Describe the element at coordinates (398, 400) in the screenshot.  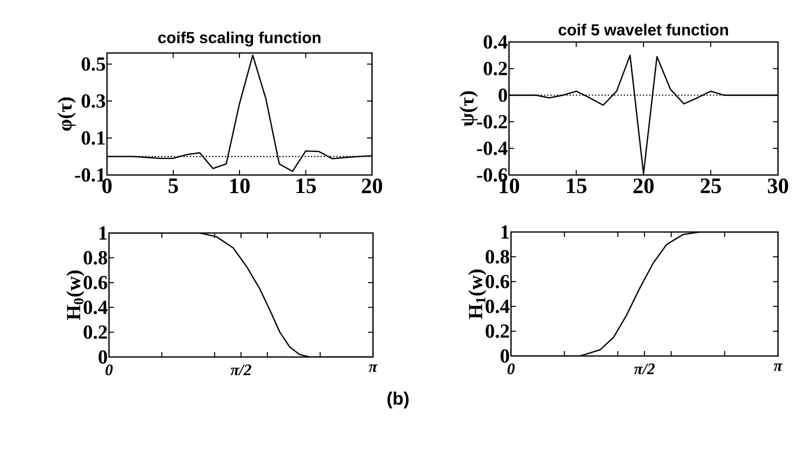
I see `text: (b)` at that location.